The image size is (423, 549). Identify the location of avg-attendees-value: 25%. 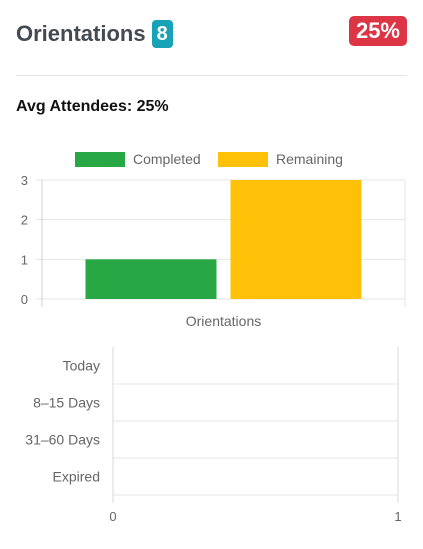
(152, 106).